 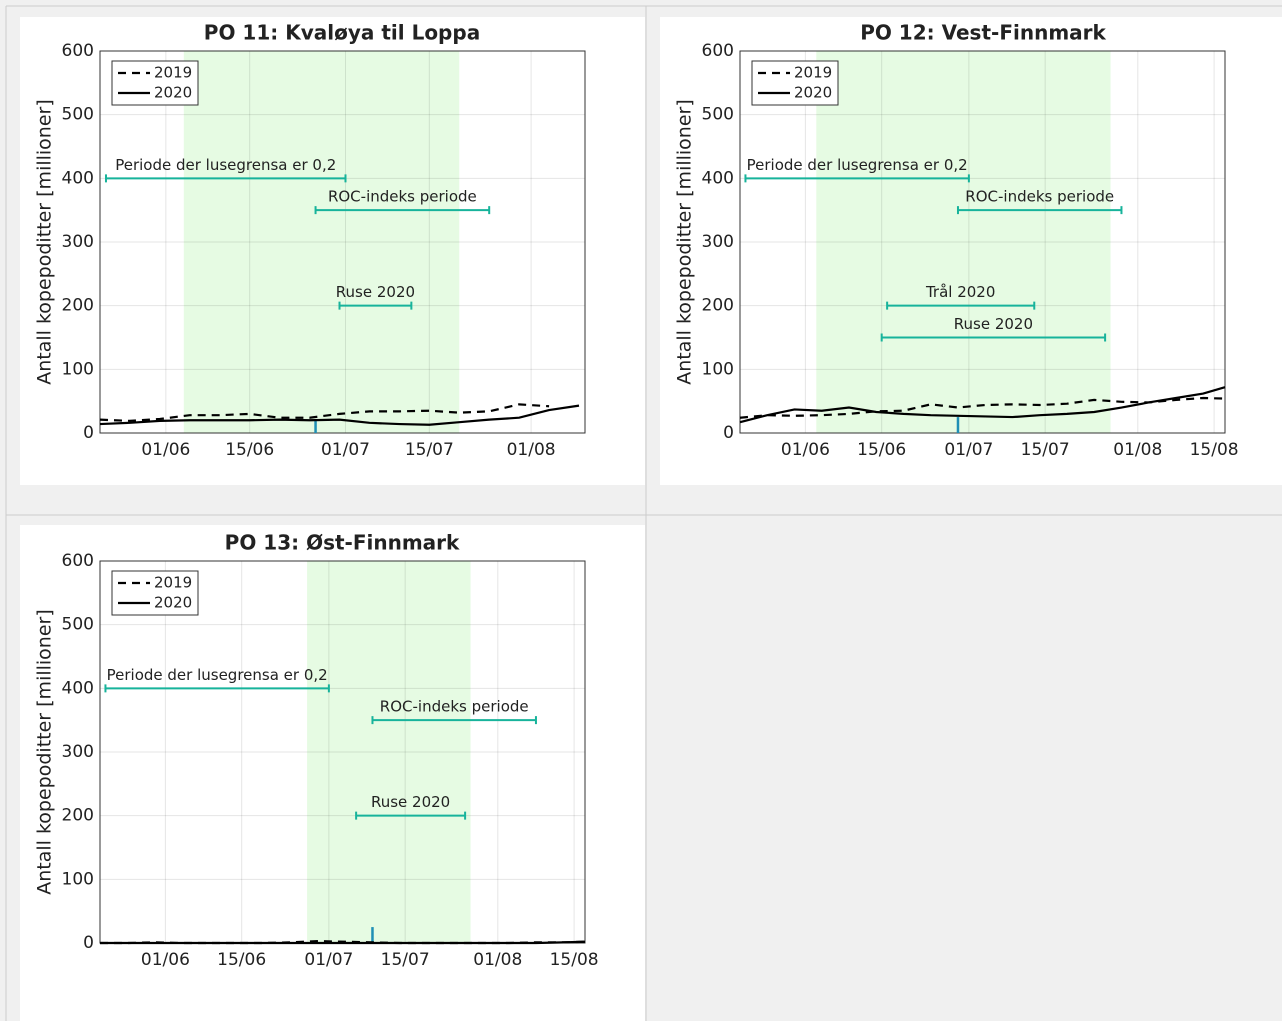 I want to click on chart-title: PO 13: Øst-Finnmark, so click(x=342, y=543).